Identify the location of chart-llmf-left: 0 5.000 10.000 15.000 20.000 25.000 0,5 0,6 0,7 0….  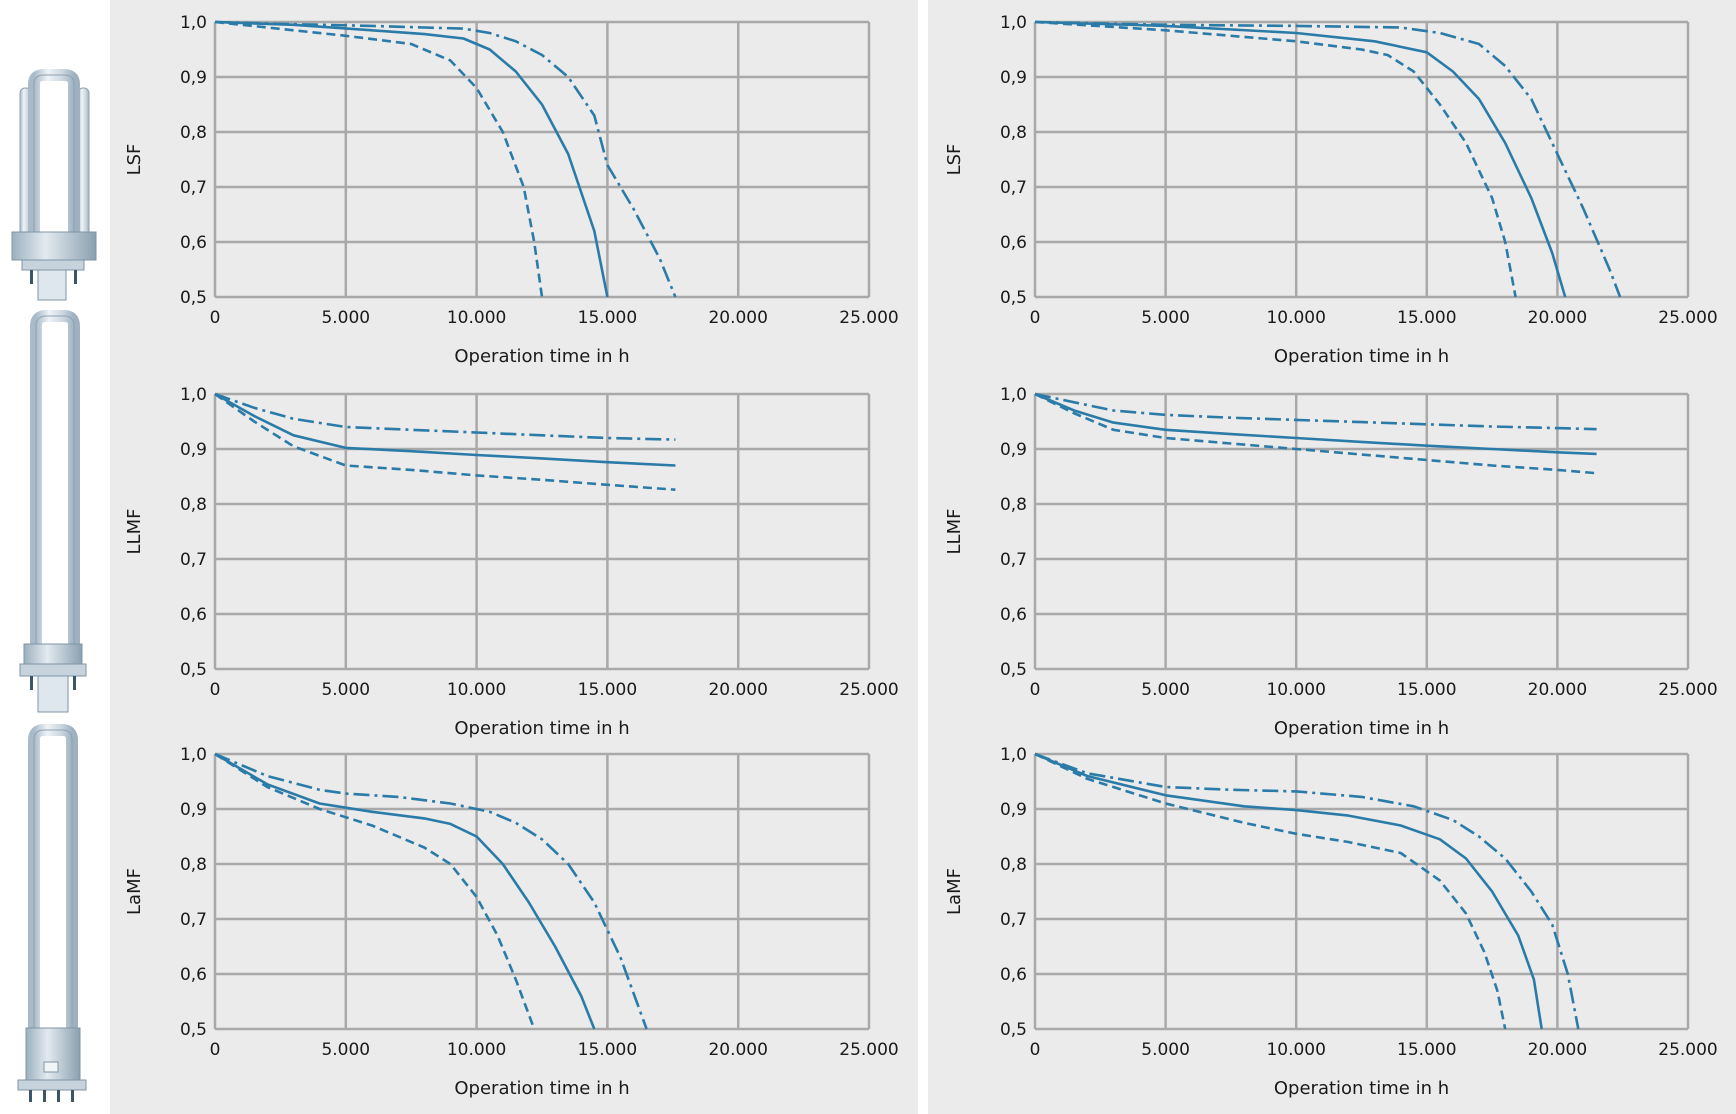
(511, 562).